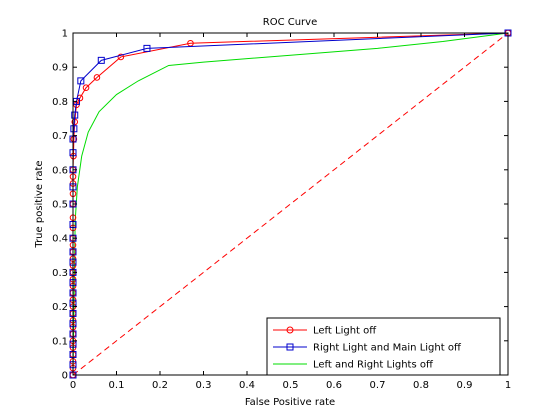 This screenshot has width=560, height=420. I want to click on x-tick-label: 0.9, so click(465, 385).